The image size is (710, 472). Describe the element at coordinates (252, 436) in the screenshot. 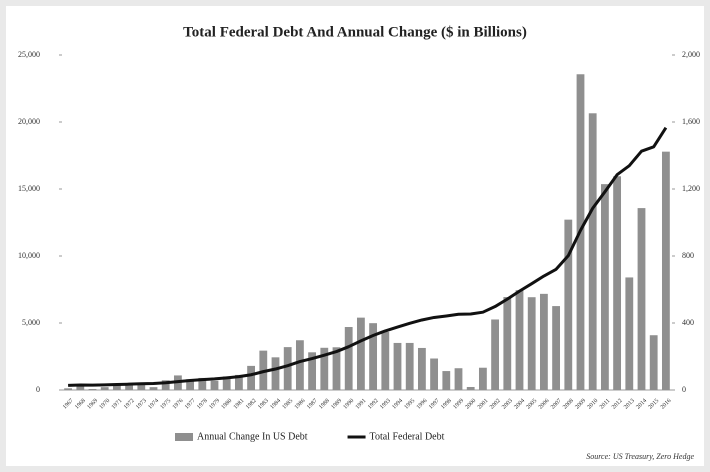

I see `legend-label: Annual Change In US Debt` at that location.